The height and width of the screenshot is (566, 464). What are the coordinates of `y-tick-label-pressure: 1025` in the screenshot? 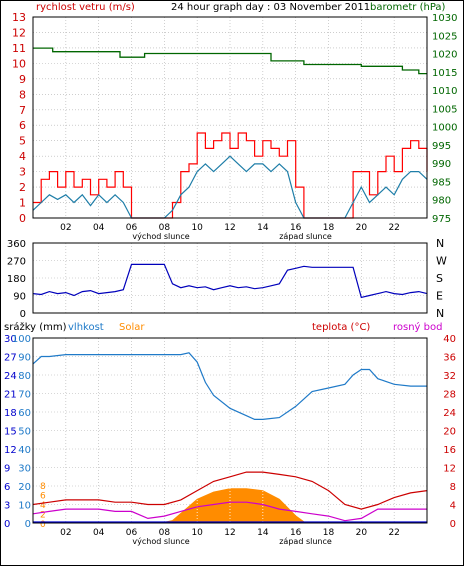 It's located at (444, 36).